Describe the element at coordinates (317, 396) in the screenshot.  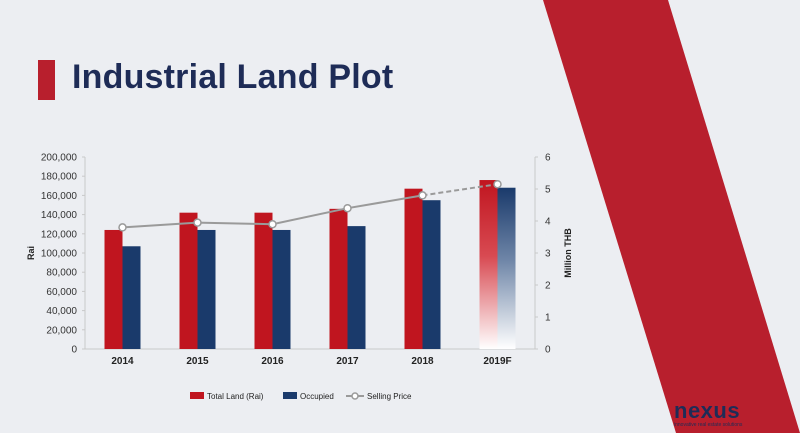
I see `legend-label-occupied: Occupied` at that location.